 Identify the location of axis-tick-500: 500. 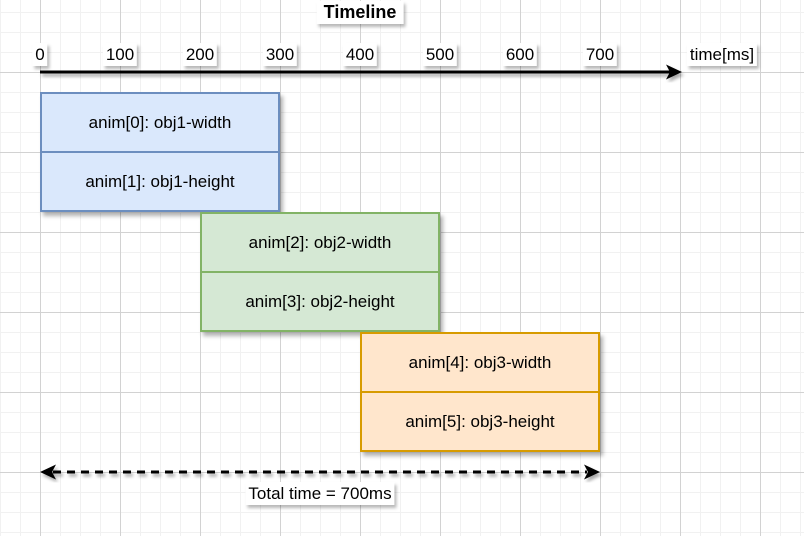
(440, 54).